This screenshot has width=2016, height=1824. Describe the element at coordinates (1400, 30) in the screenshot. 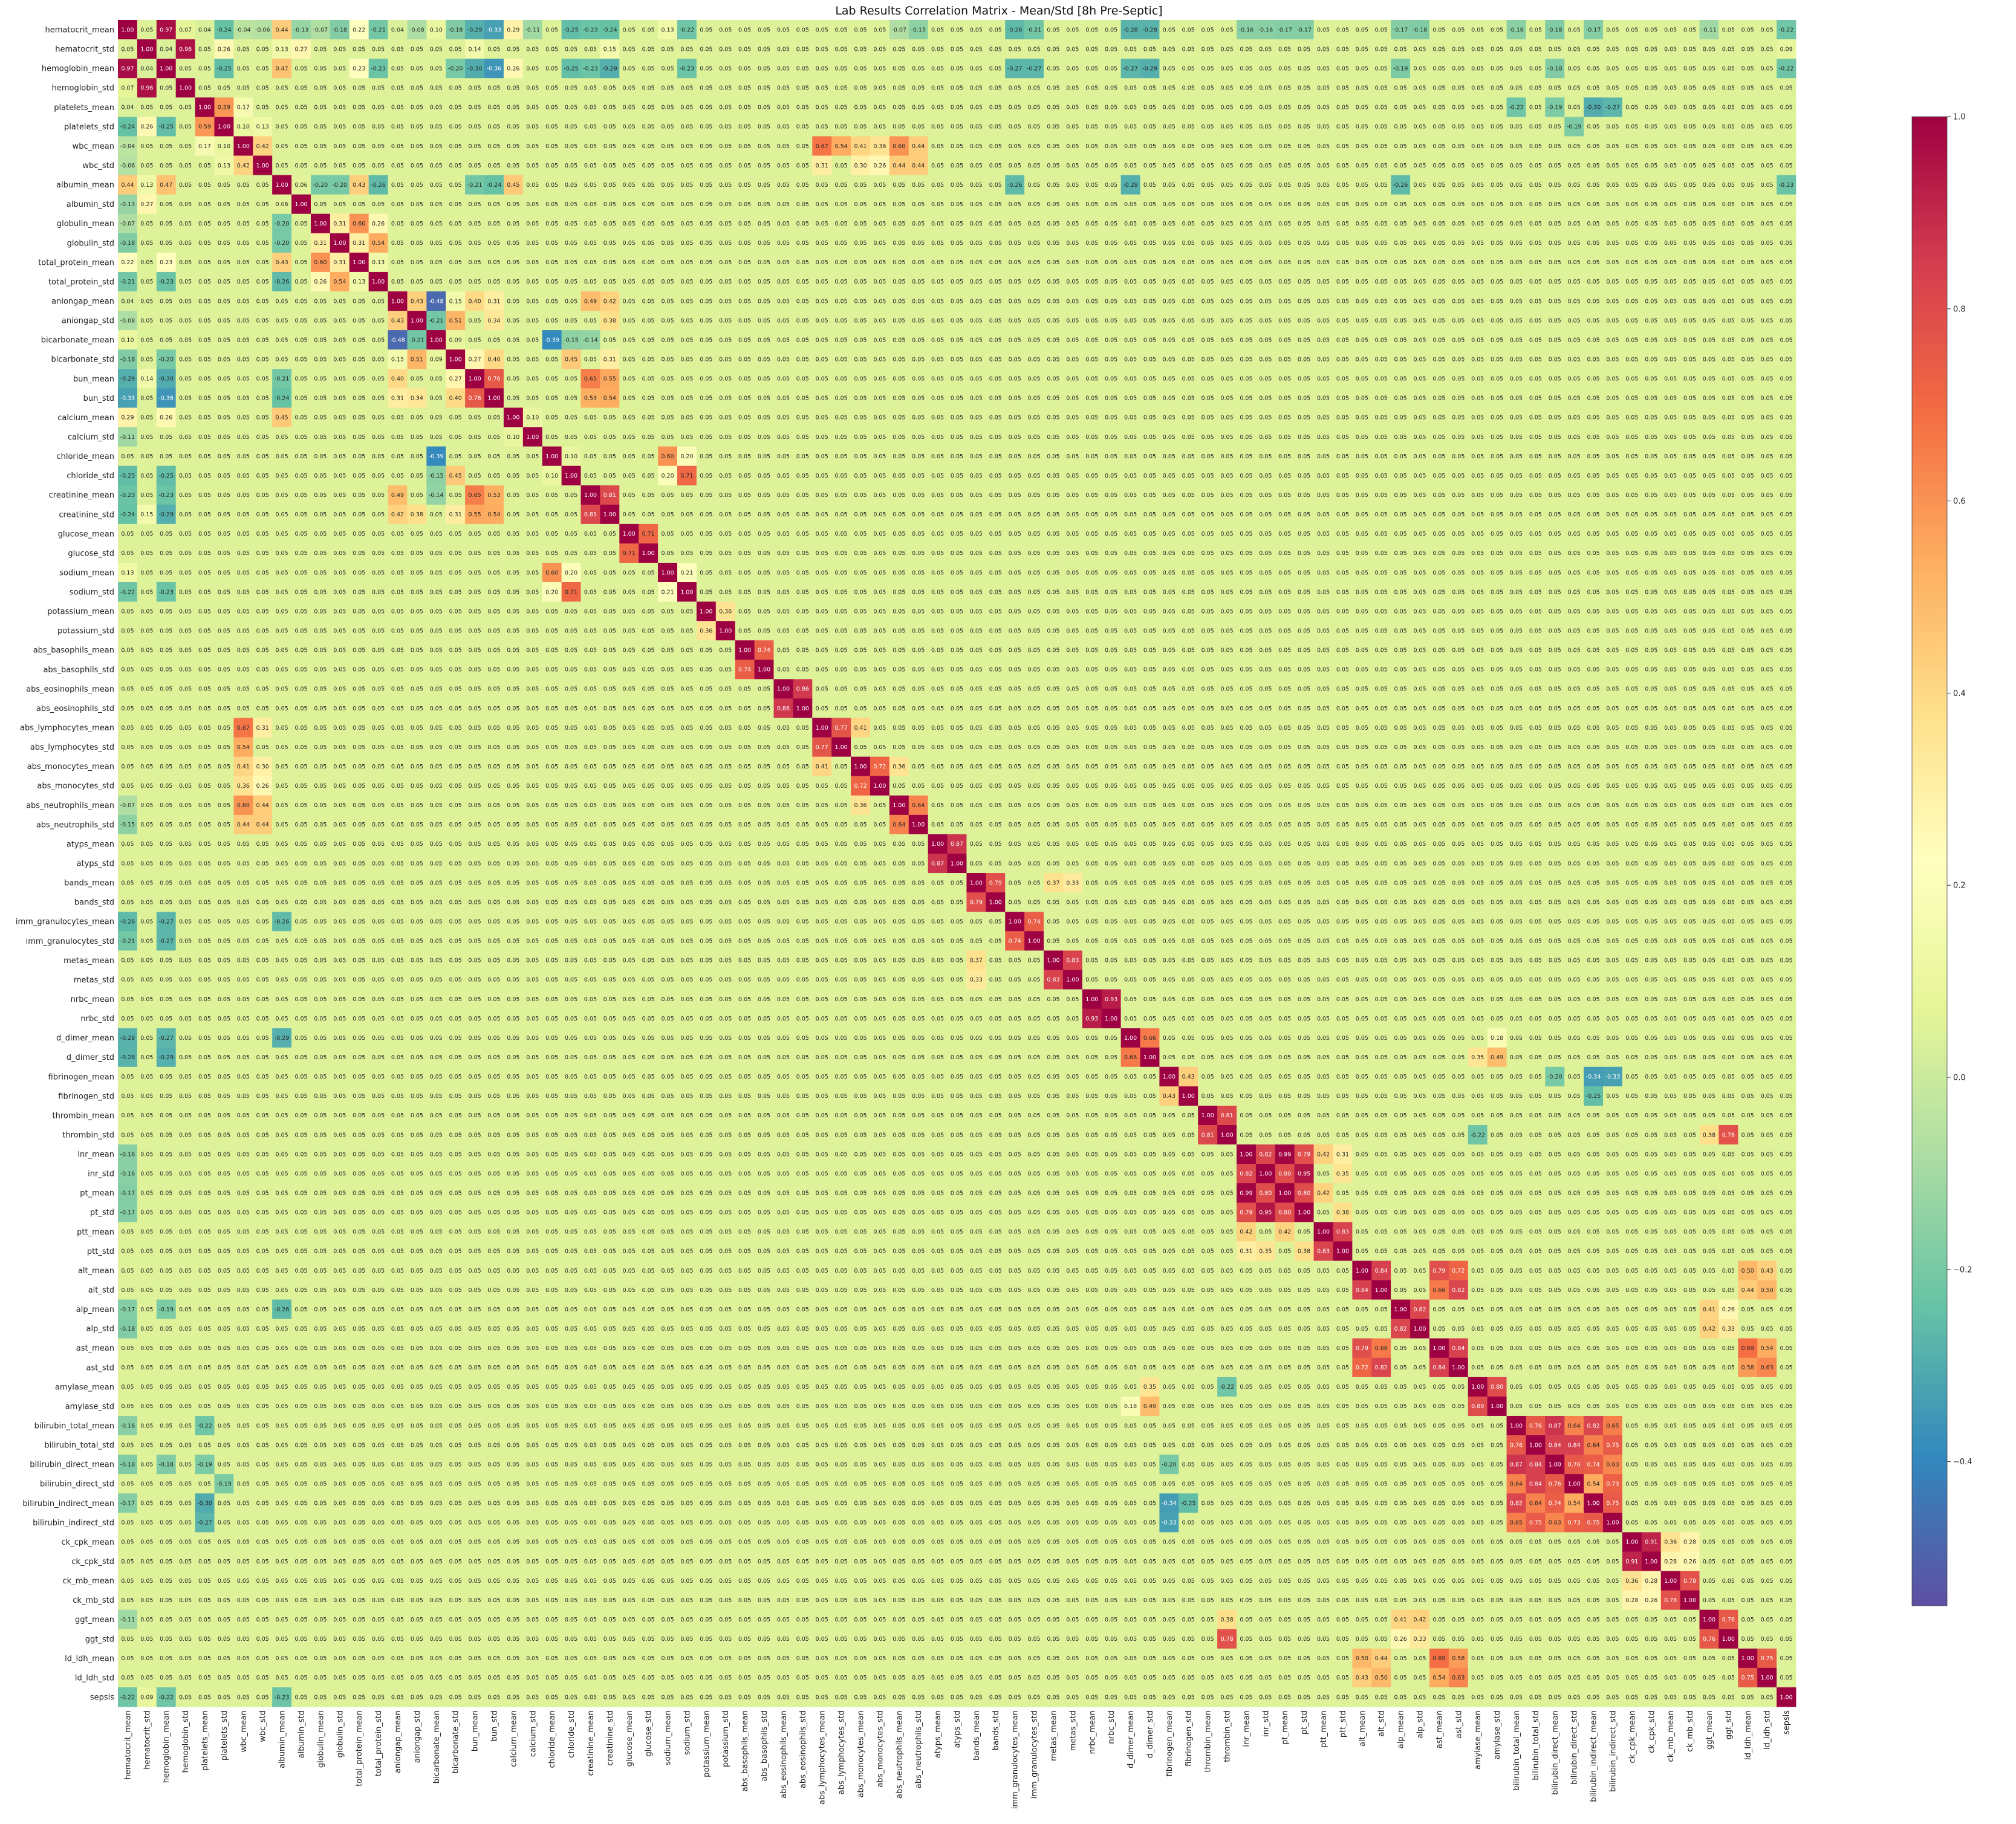

I see `cell-value-label: -0.17` at that location.